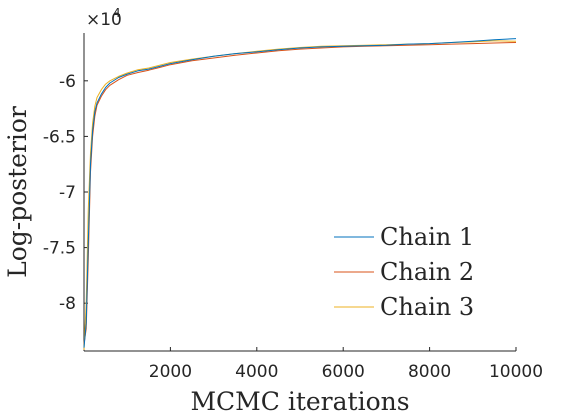 The height and width of the screenshot is (420, 570). What do you see at coordinates (117, 13) in the screenshot?
I see `y-exponent-power: 4` at bounding box center [117, 13].